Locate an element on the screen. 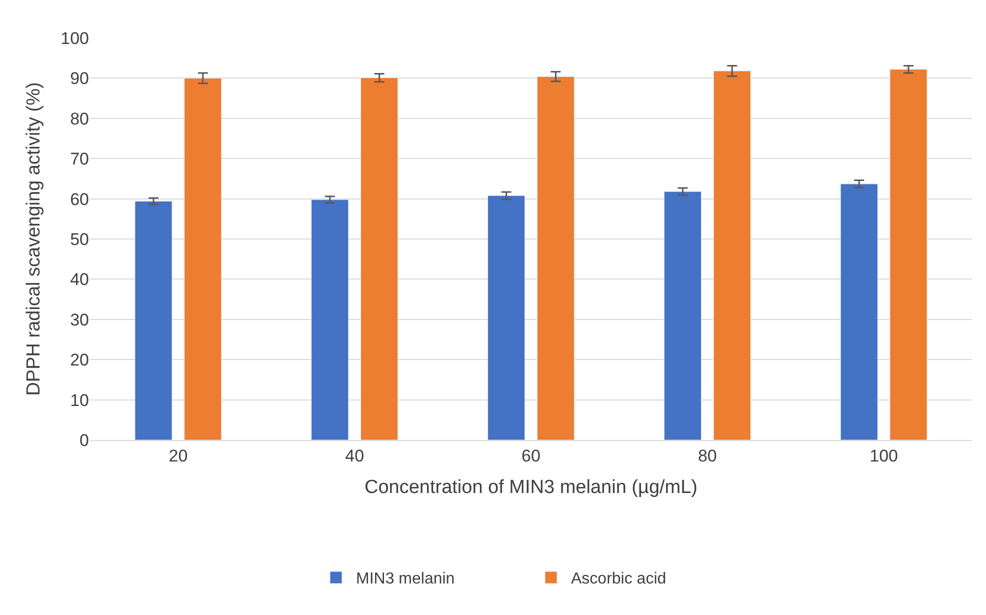  y-tick-label: 10 is located at coordinates (79, 400).